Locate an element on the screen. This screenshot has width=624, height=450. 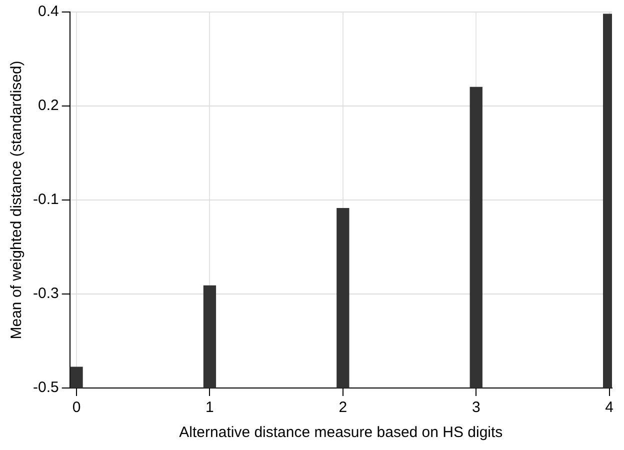
x-axis-title: Alternative distance measure based on HS digits is located at coordinates (341, 433).